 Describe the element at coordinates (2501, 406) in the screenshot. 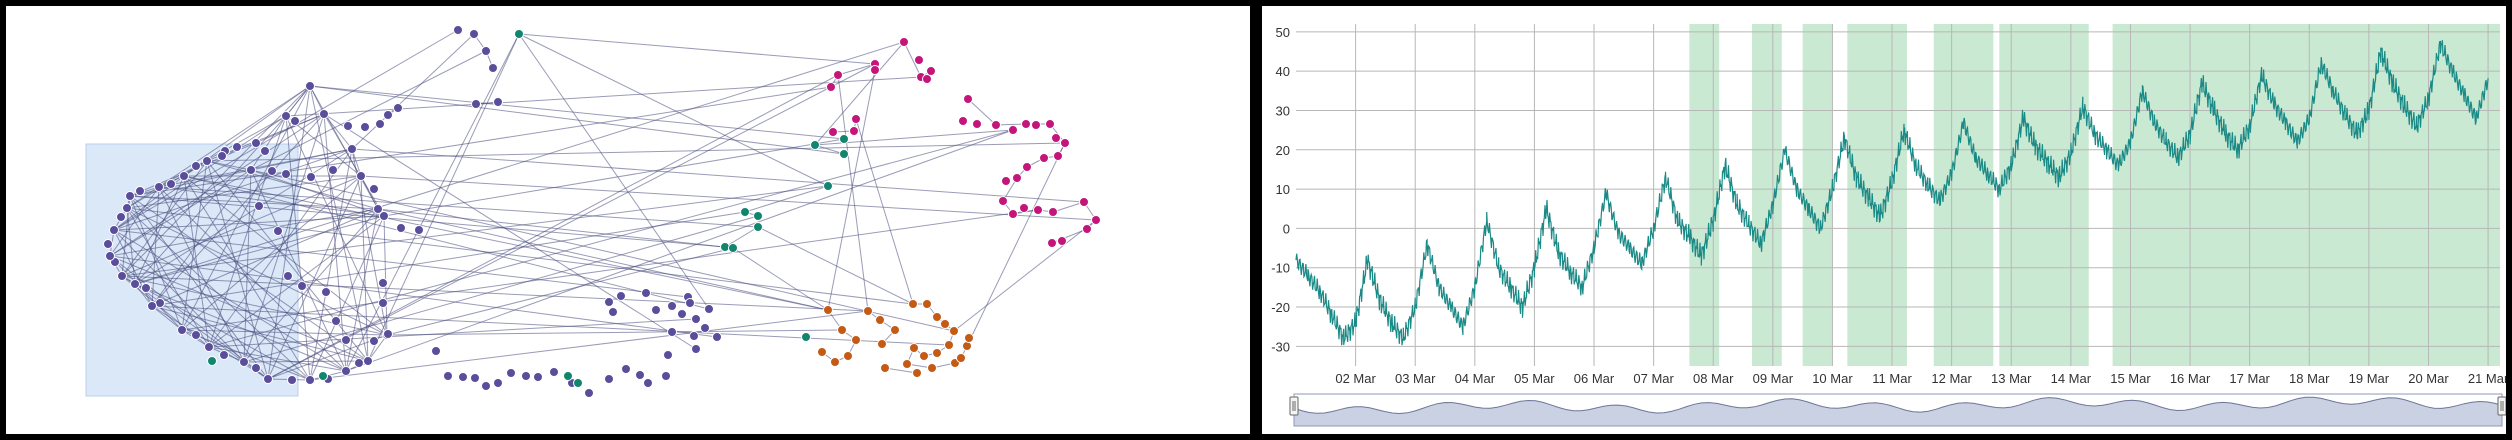

I see `navigator-right-handle` at that location.